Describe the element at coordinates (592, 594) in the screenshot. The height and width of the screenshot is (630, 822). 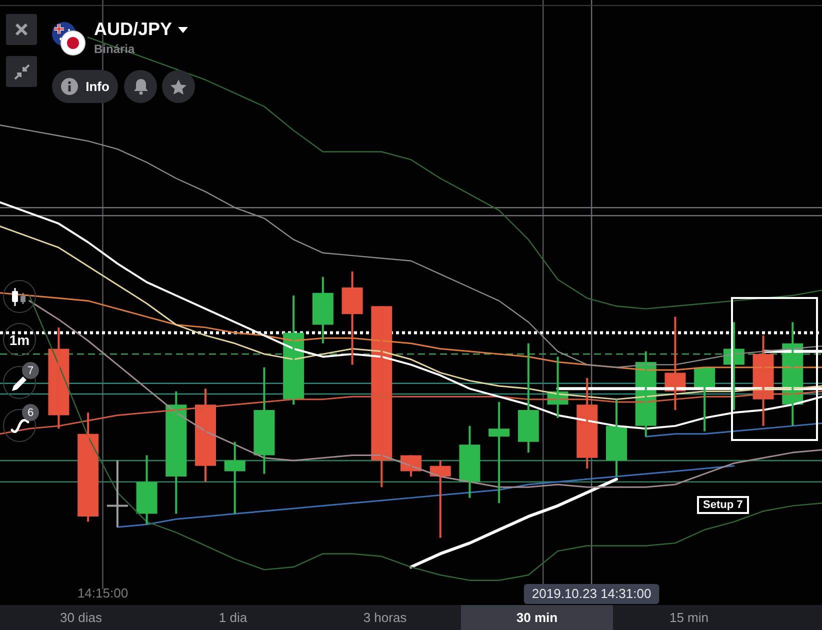
I see `text: 2019.10.23 14:31:00` at that location.